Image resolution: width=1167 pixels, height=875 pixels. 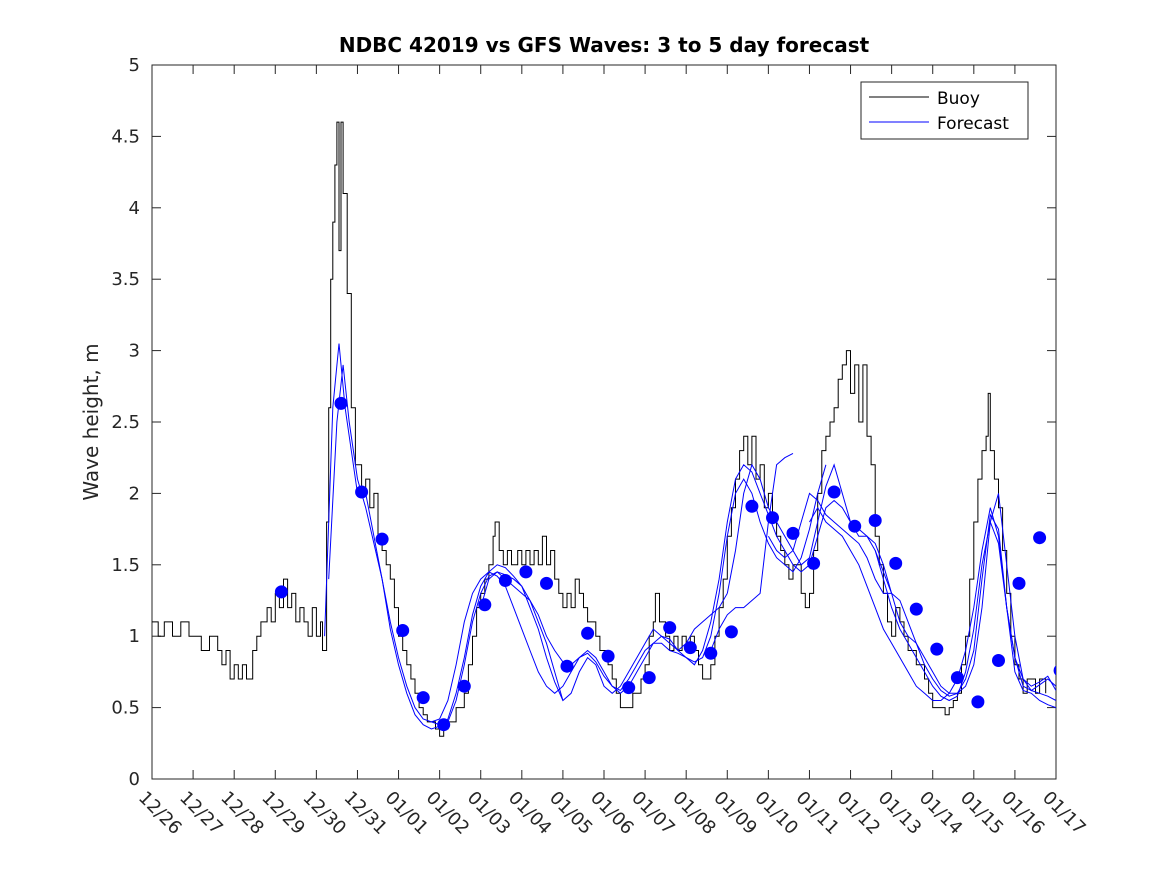 I want to click on x-tick-label: 12/31, so click(x=366, y=813).